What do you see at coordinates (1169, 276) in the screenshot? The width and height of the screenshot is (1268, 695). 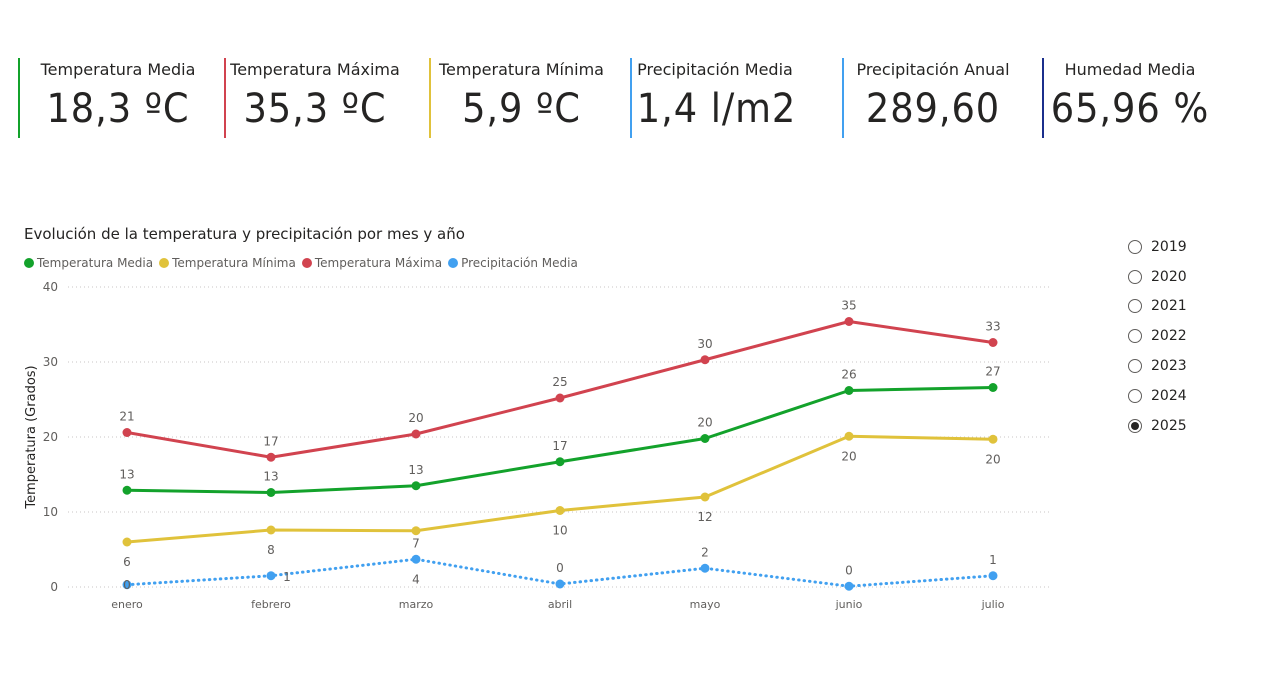 I see `slicer-option-label: 2020` at bounding box center [1169, 276].